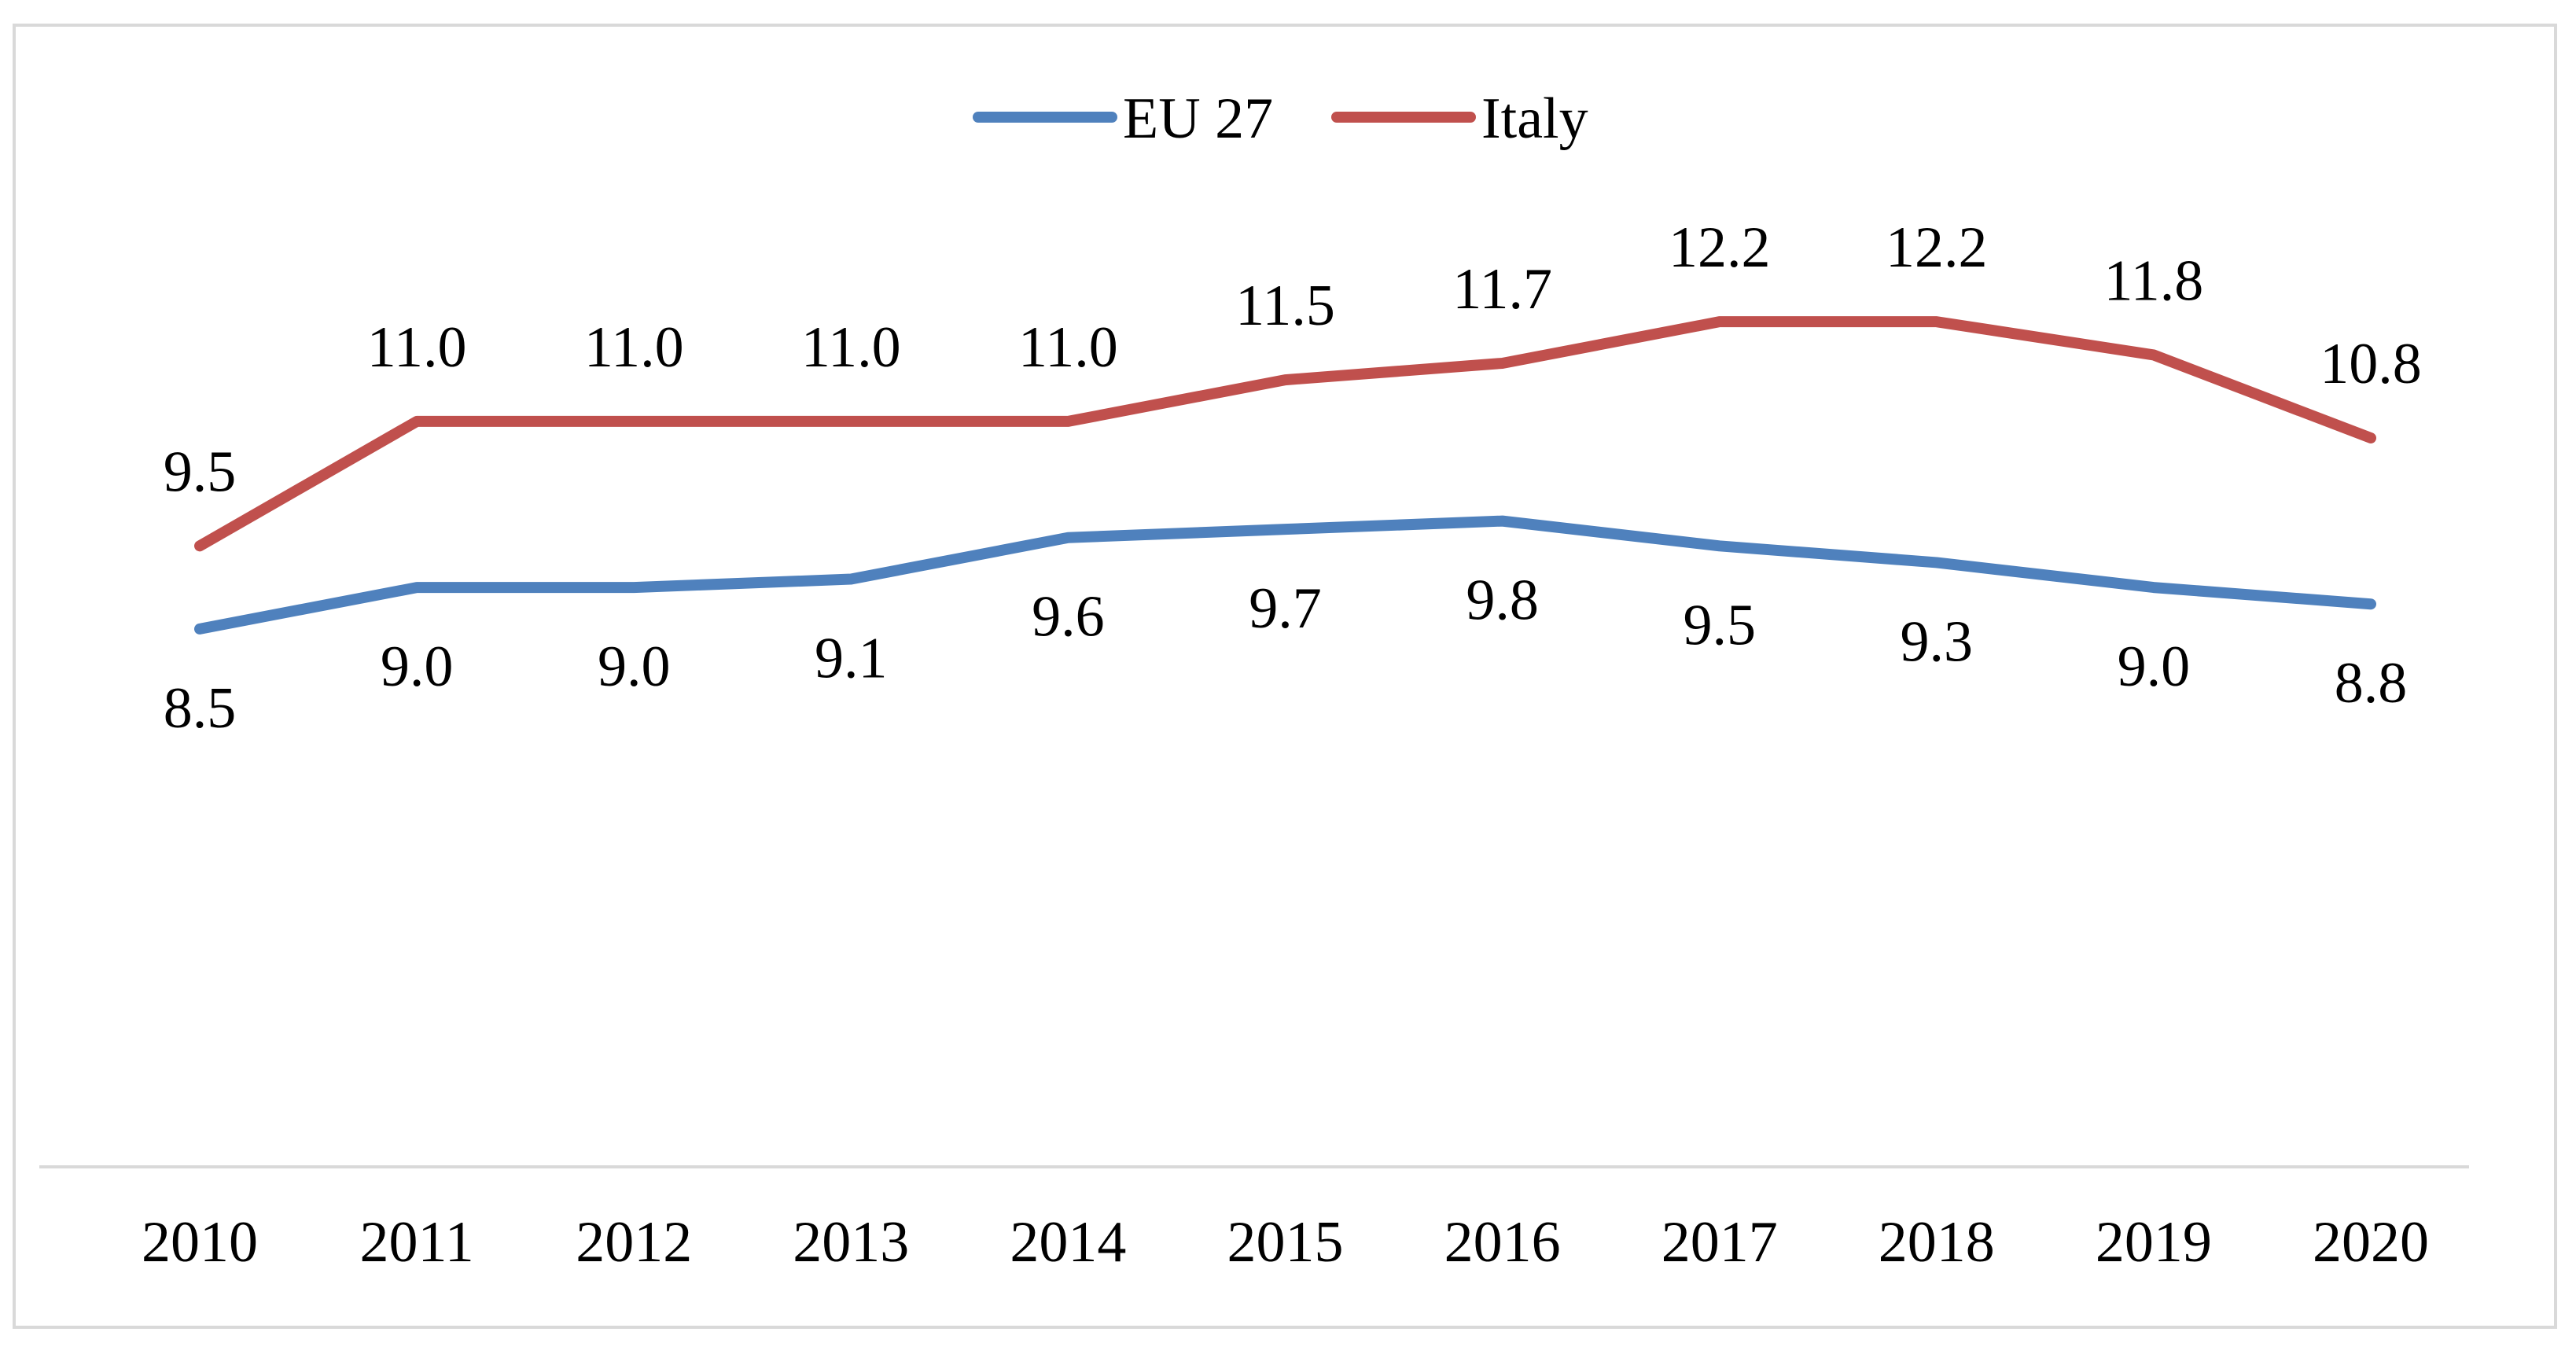  What do you see at coordinates (1937, 1242) in the screenshot?
I see `x-tick-label: 2018` at bounding box center [1937, 1242].